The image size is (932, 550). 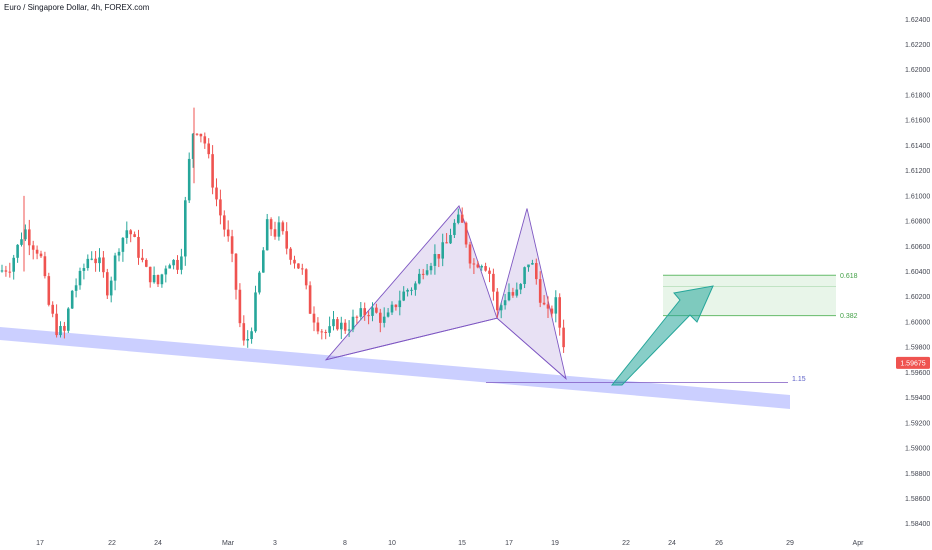 What do you see at coordinates (917, 171) in the screenshot?
I see `y-tick-label: 1.61200` at bounding box center [917, 171].